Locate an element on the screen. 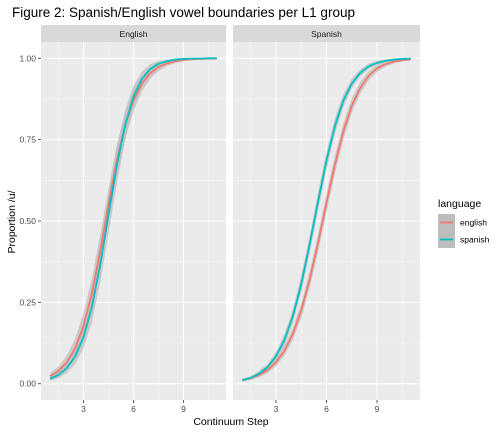 The height and width of the screenshot is (432, 504). legend-label-english: english is located at coordinates (473, 223).